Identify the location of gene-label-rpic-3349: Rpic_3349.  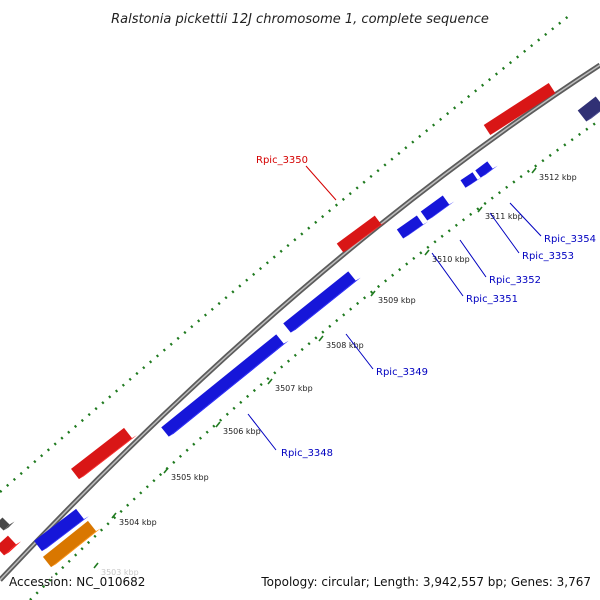
(402, 372).